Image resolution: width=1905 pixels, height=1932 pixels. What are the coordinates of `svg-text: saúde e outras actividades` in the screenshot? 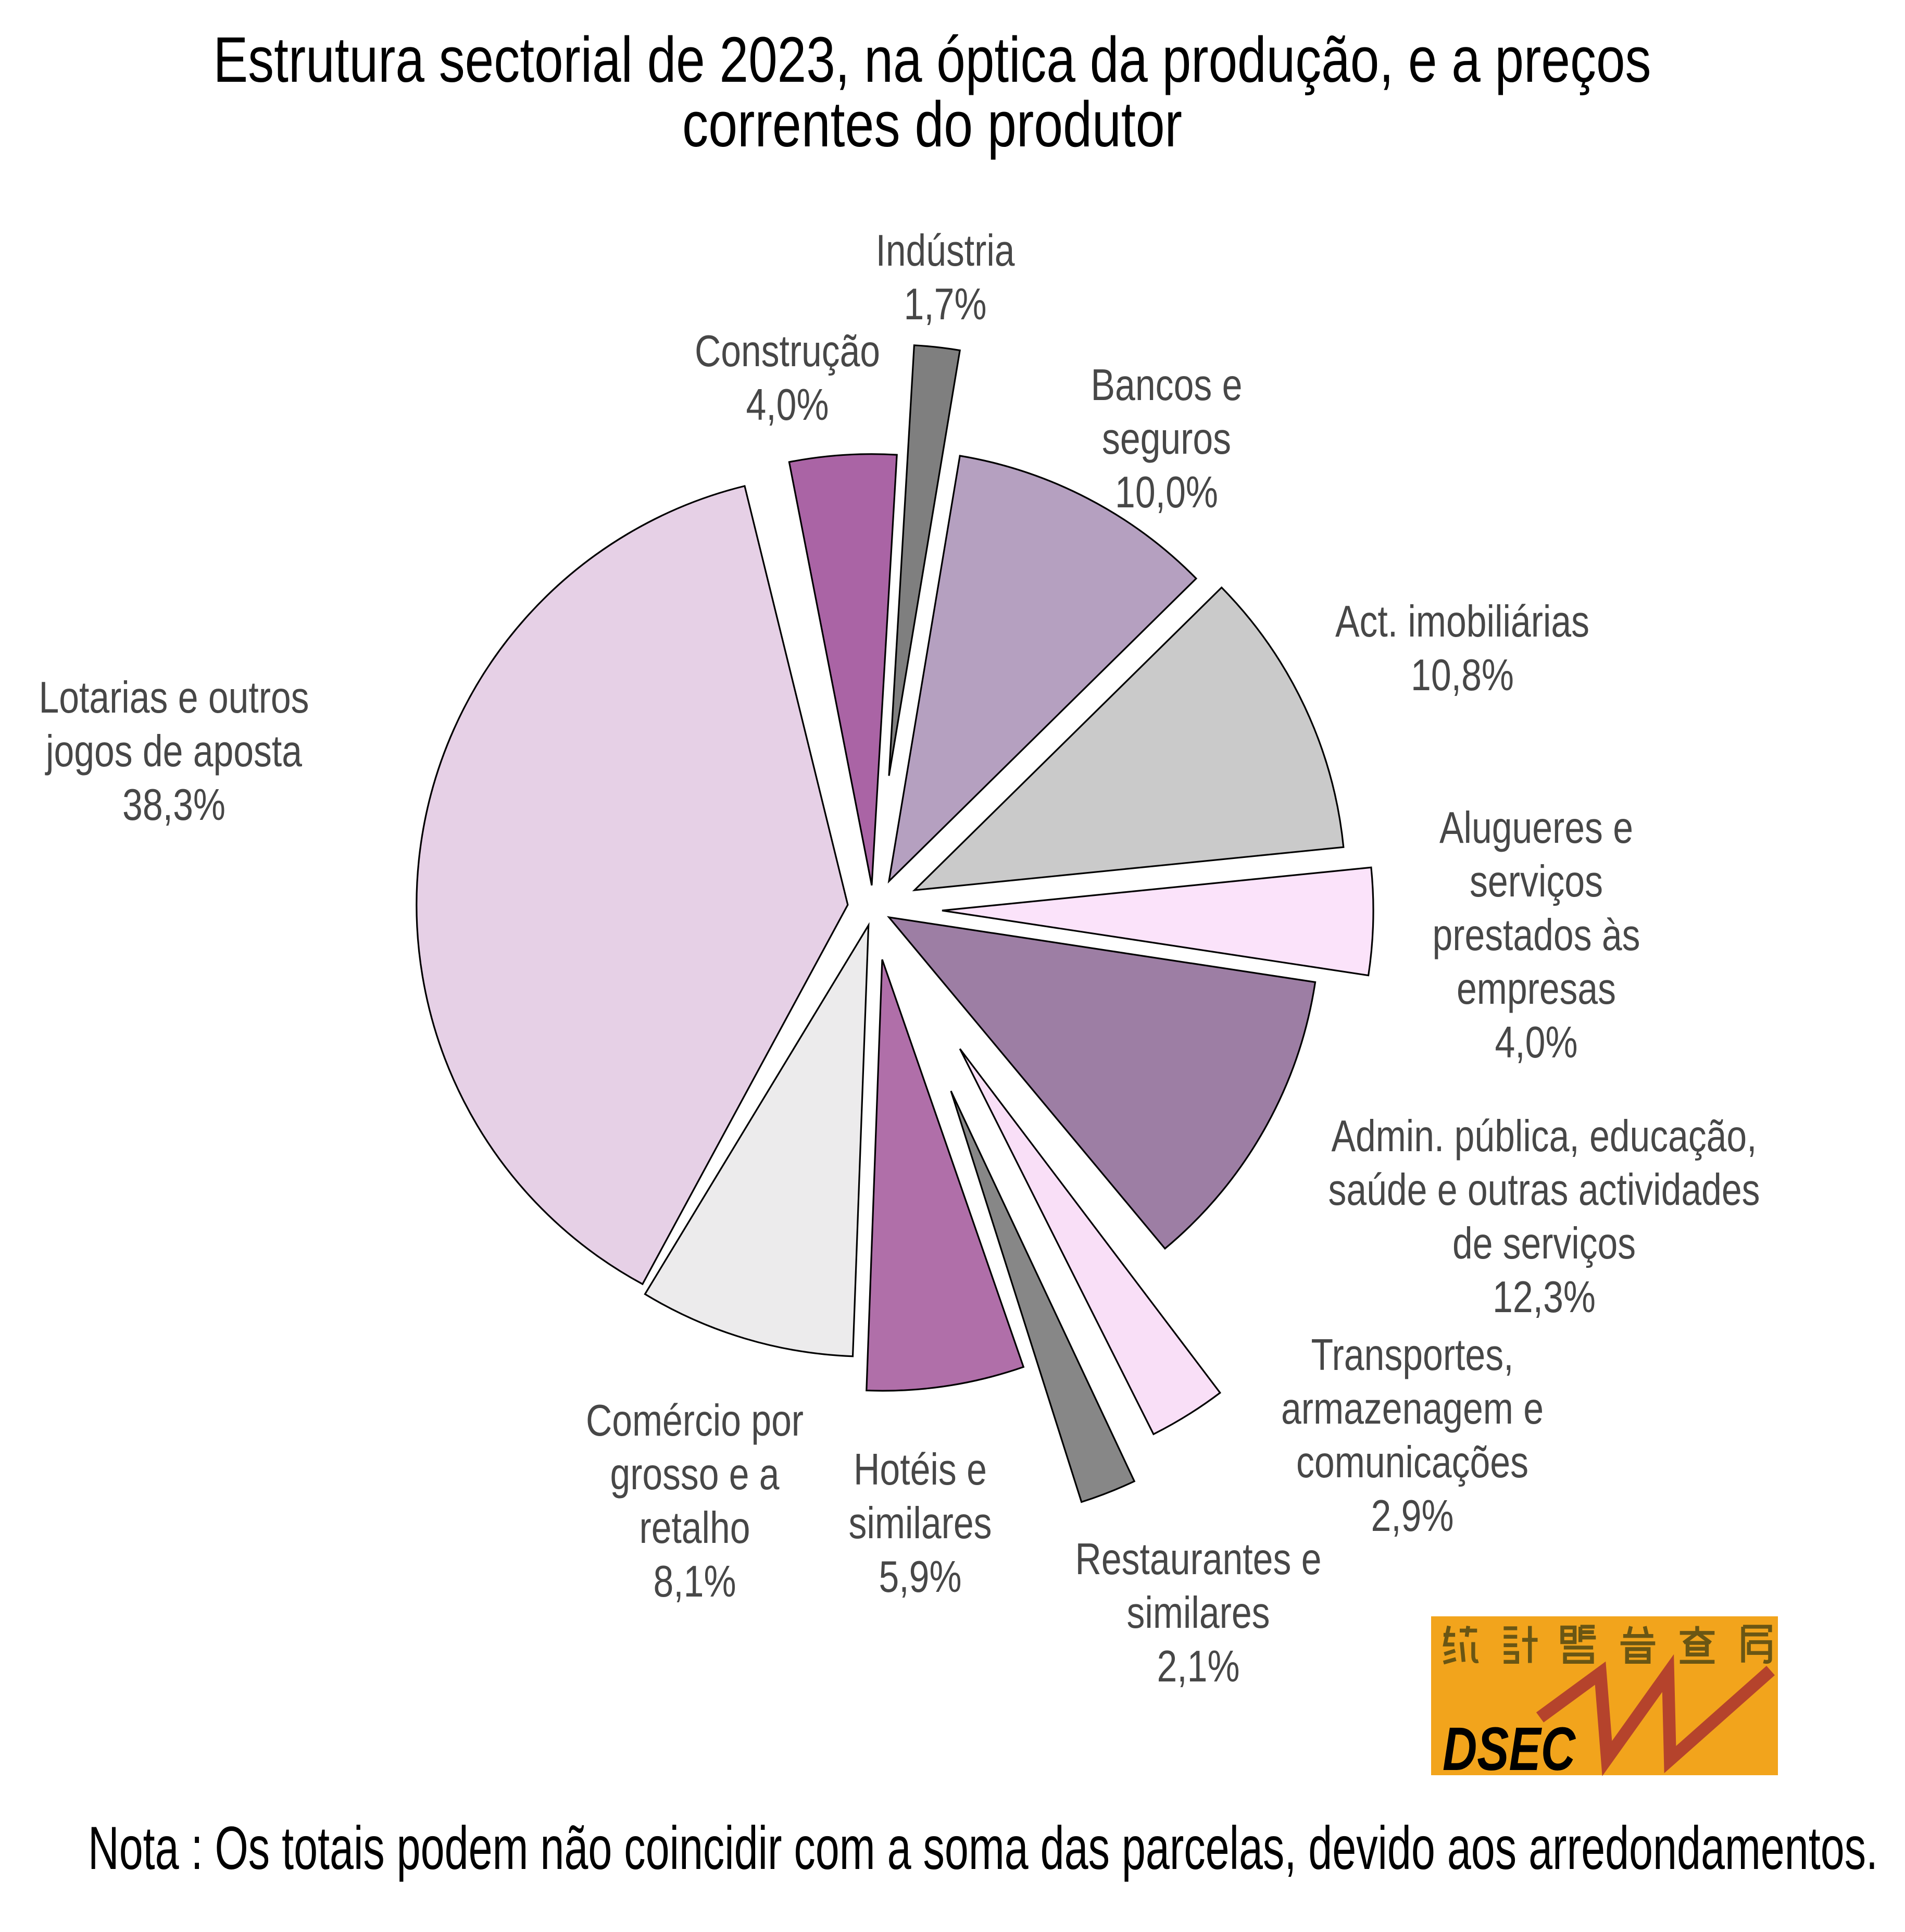 It's located at (1544, 1190).